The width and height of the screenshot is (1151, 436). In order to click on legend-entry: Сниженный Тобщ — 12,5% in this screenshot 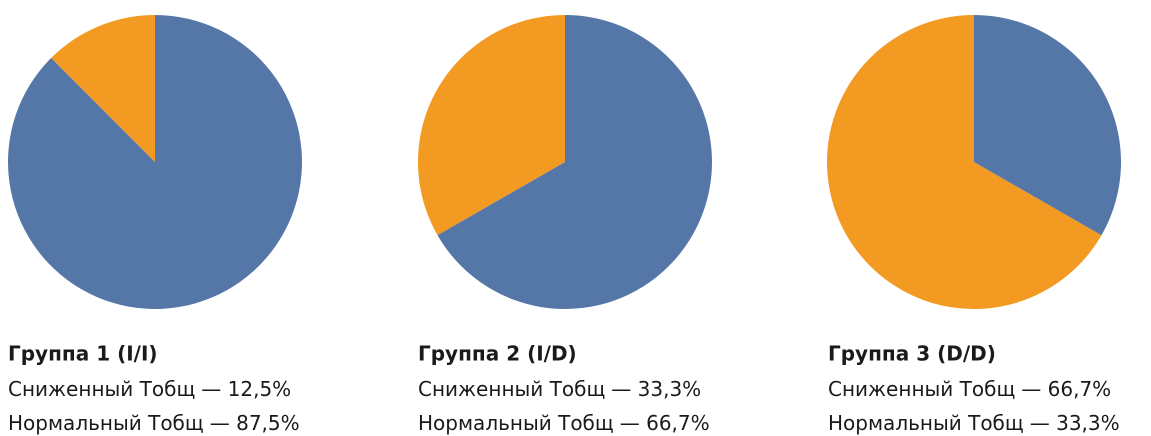, I will do `click(149, 389)`.